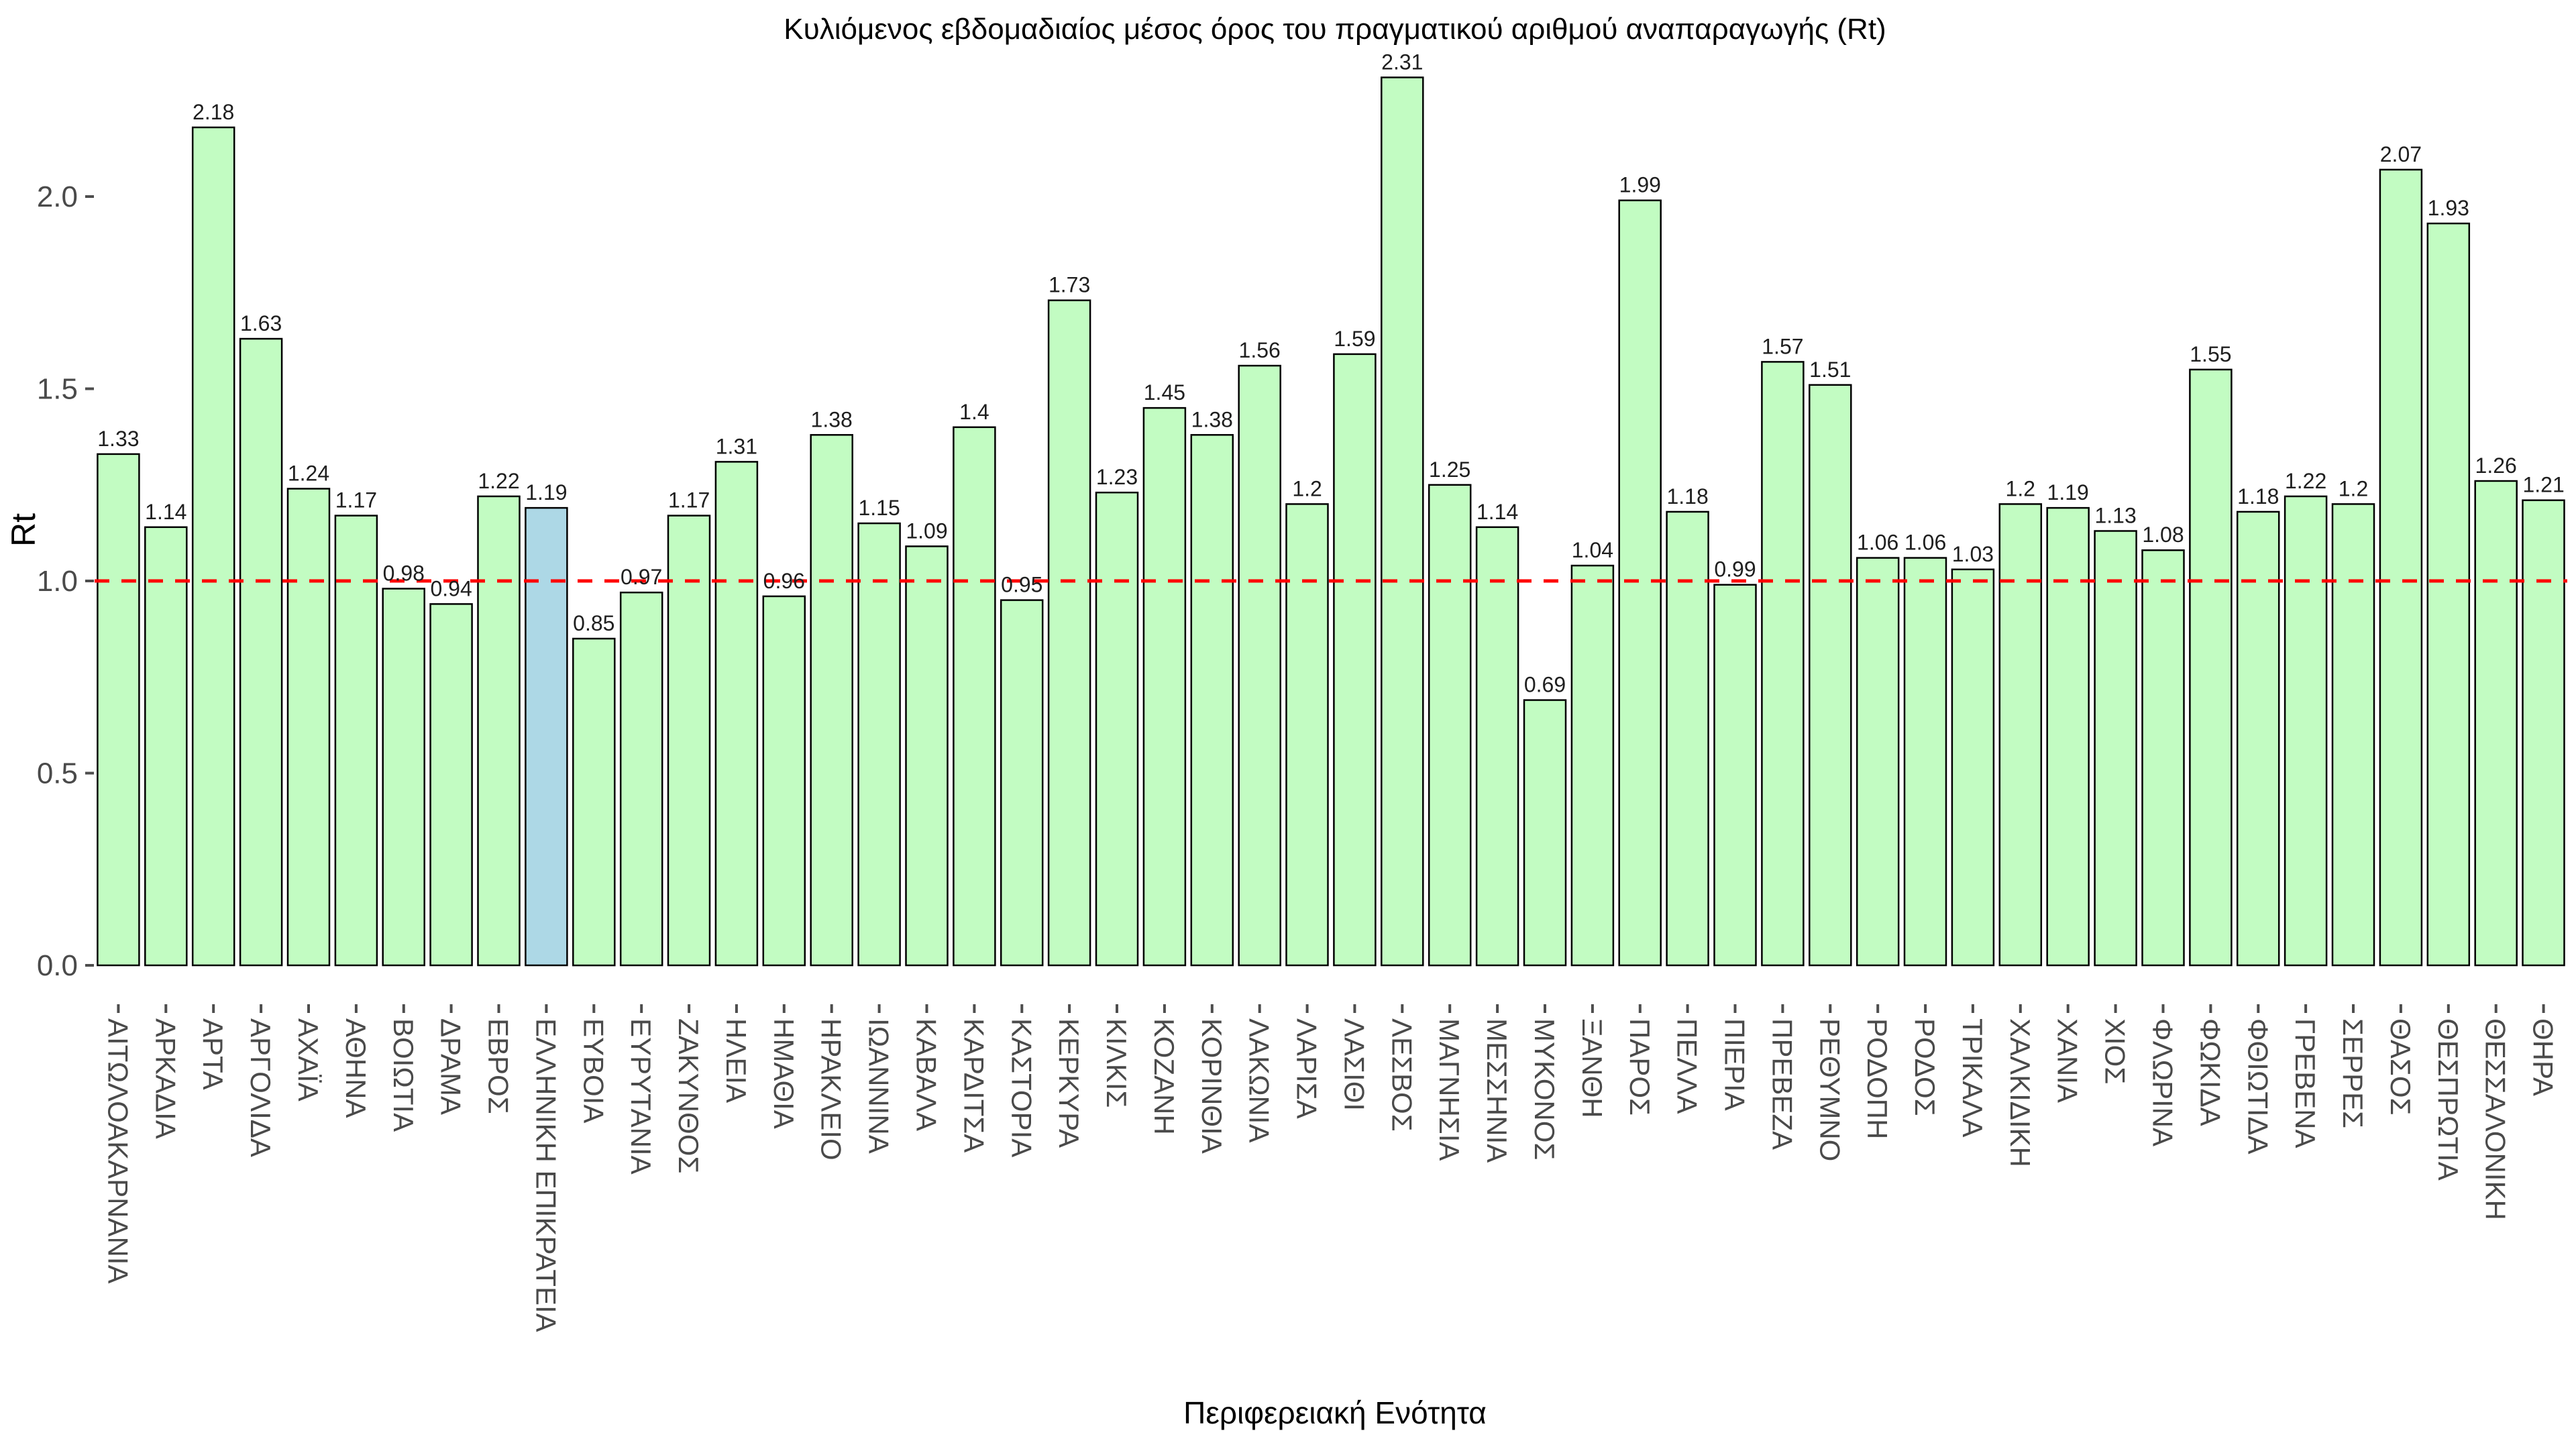  I want to click on bar-value-label: 1.31, so click(736, 446).